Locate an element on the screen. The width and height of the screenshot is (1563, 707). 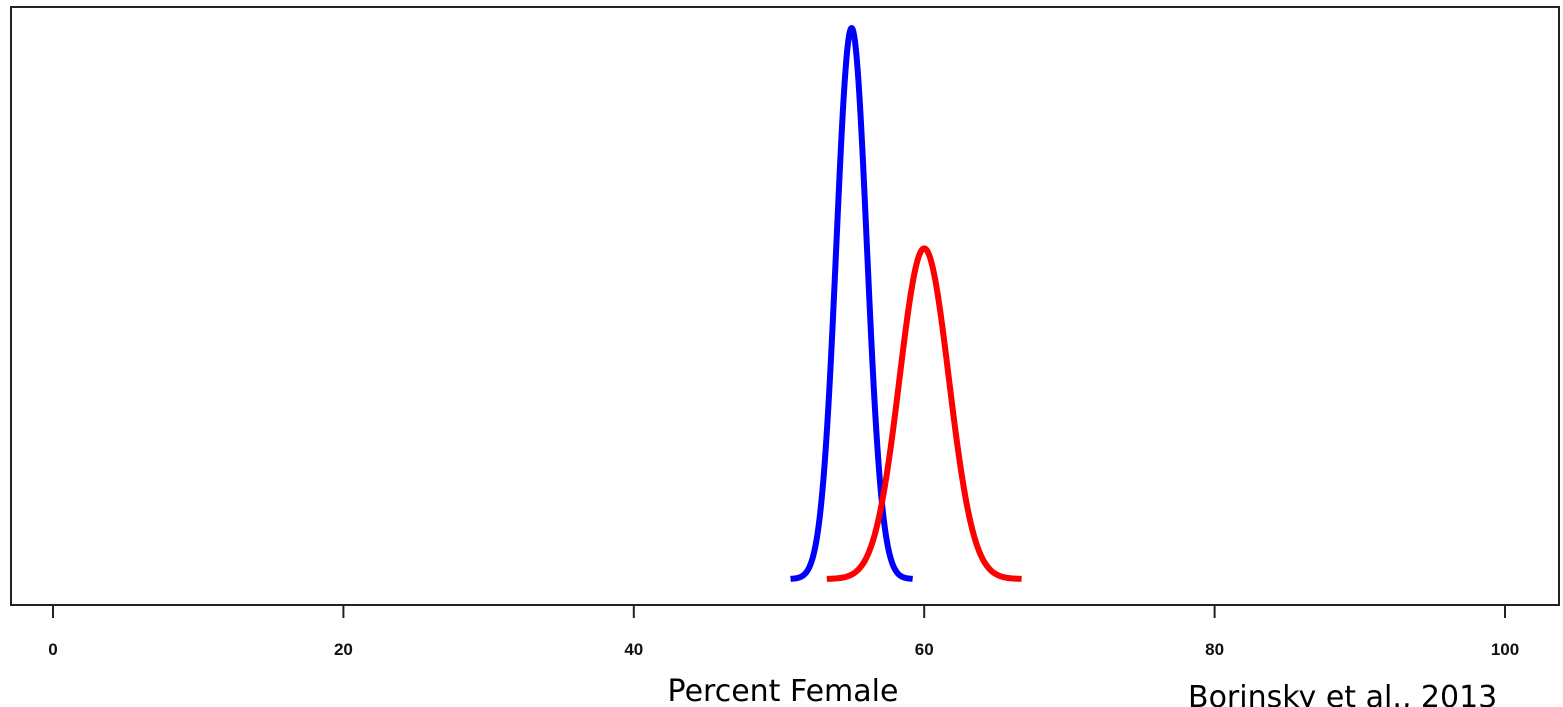
x-tick-label-100: 100 is located at coordinates (1505, 649).